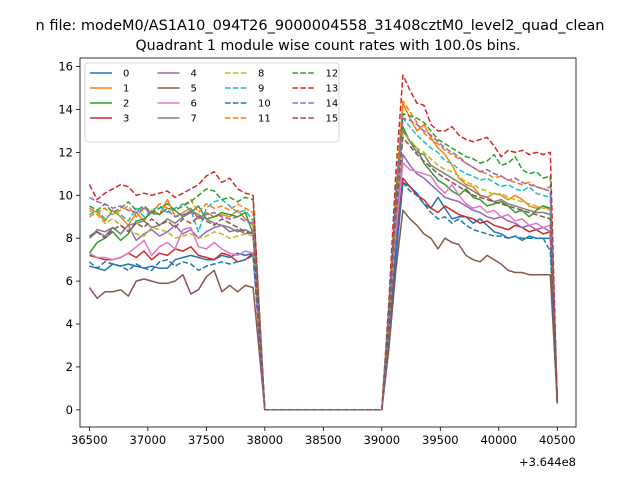 The height and width of the screenshot is (480, 640). Describe the element at coordinates (194, 89) in the screenshot. I see `legend-label-5: 5` at that location.